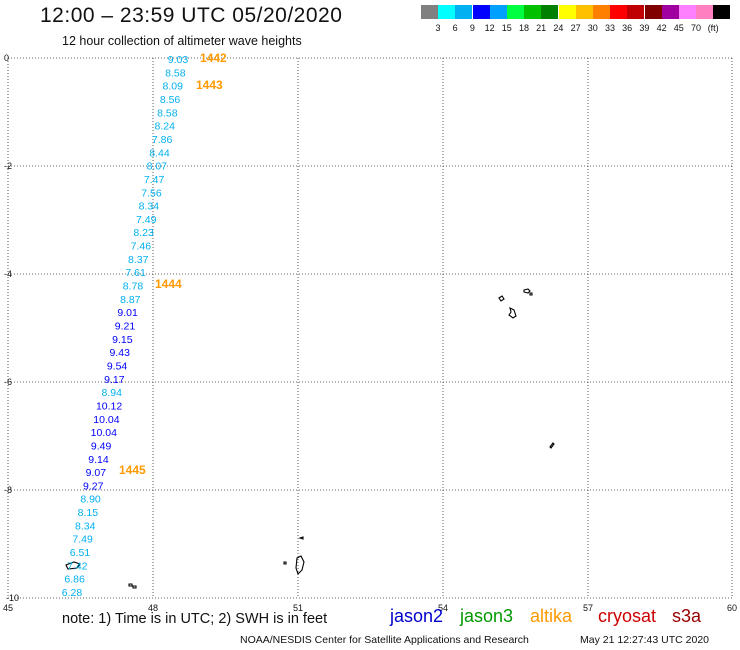 The image size is (740, 650). What do you see at coordinates (90, 500) in the screenshot?
I see `swh-value-label: 8.90` at bounding box center [90, 500].